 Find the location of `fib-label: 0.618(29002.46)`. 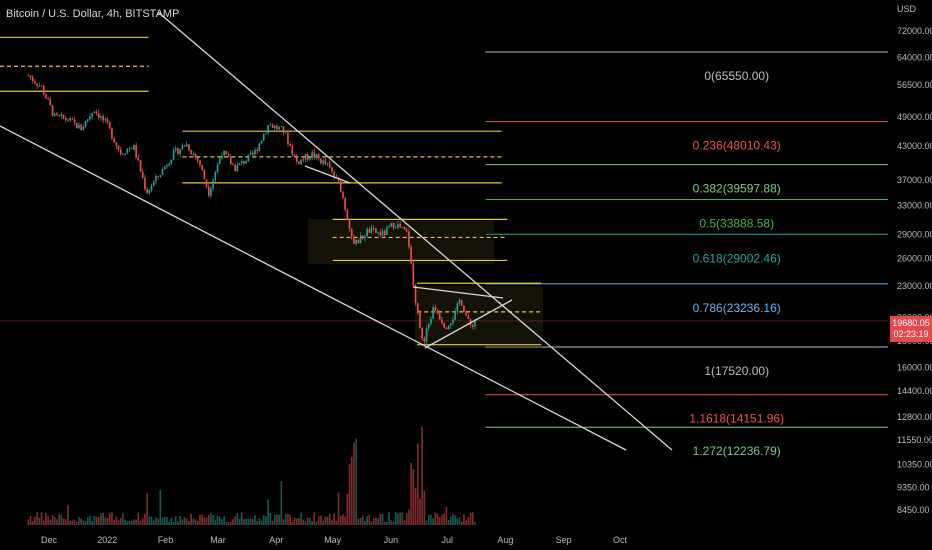

fib-label: 0.618(29002.46) is located at coordinates (737, 258).